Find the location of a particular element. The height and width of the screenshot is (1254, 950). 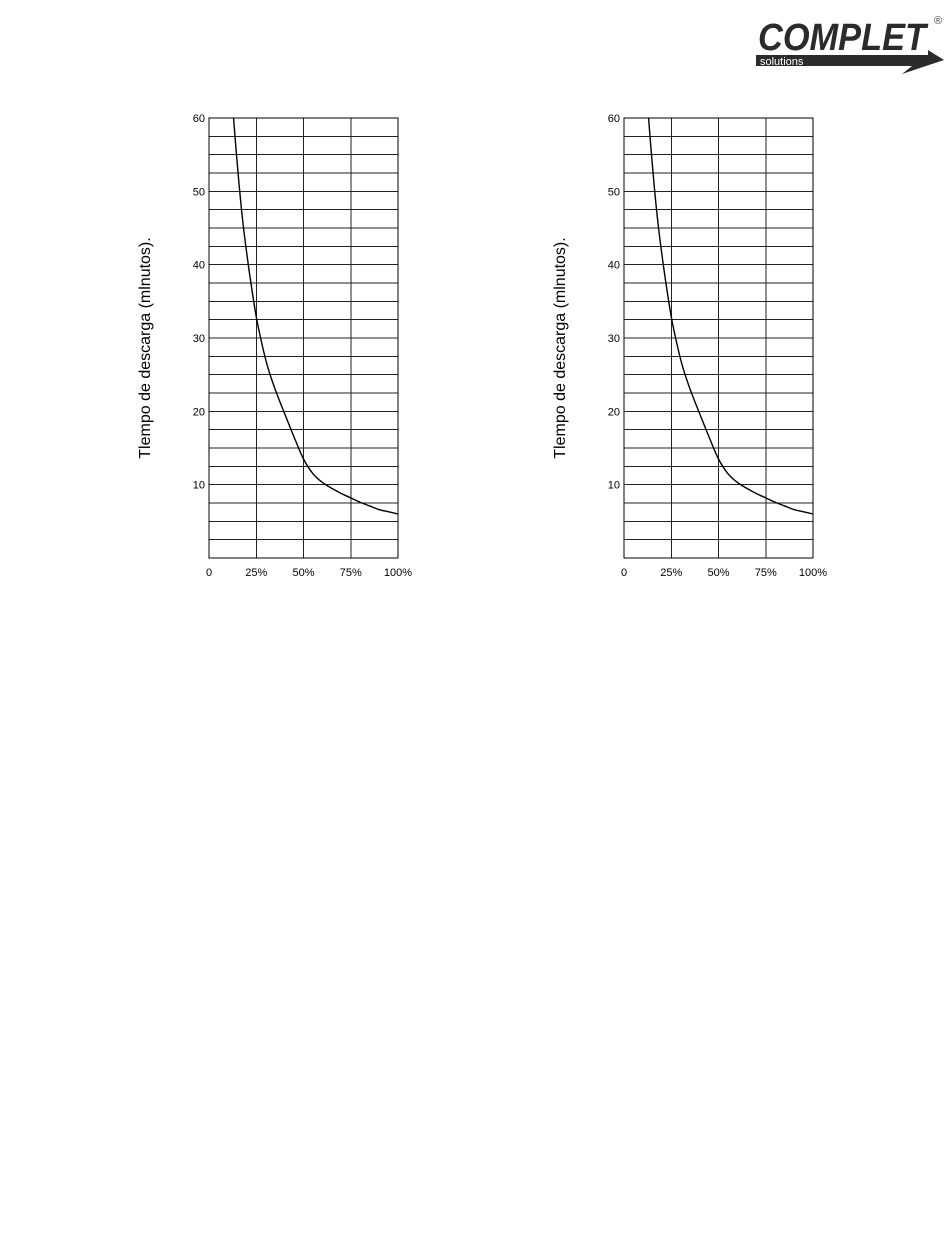

logo-registered-mark: ® is located at coordinates (938, 21).